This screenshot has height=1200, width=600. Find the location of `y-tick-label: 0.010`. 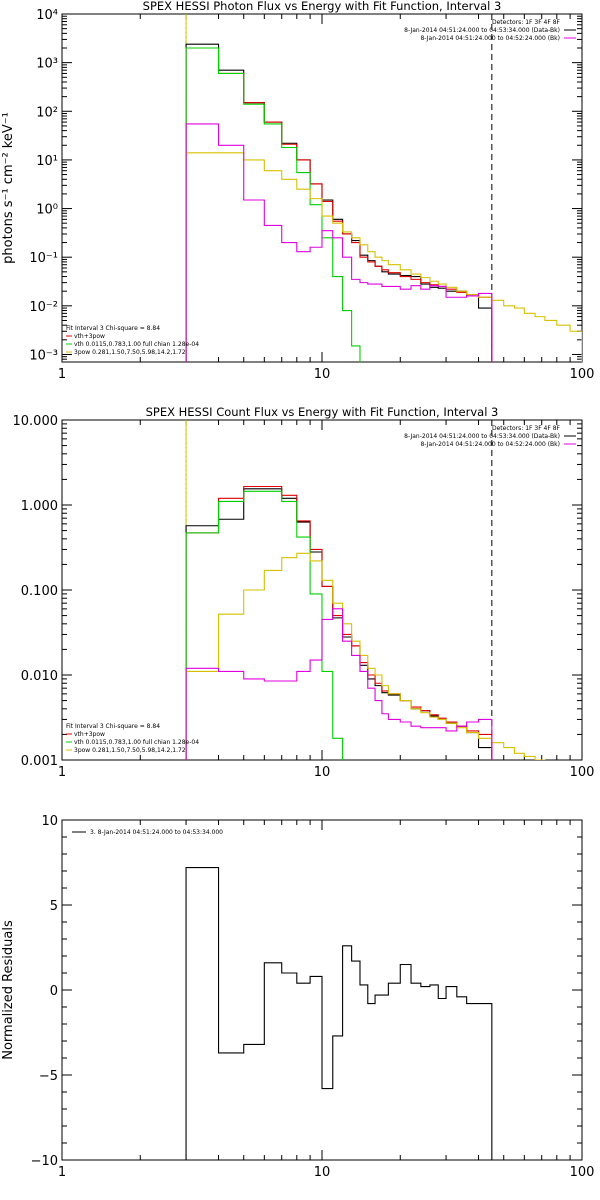

y-tick-label: 0.010 is located at coordinates (39, 676).